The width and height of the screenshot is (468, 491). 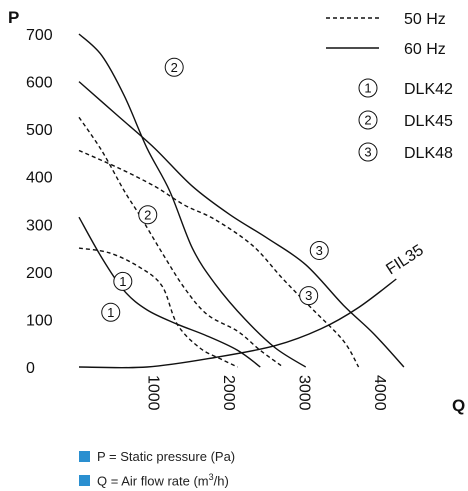 I want to click on flow-note: Q = Air flow rate (m3/h), so click(x=154, y=480).